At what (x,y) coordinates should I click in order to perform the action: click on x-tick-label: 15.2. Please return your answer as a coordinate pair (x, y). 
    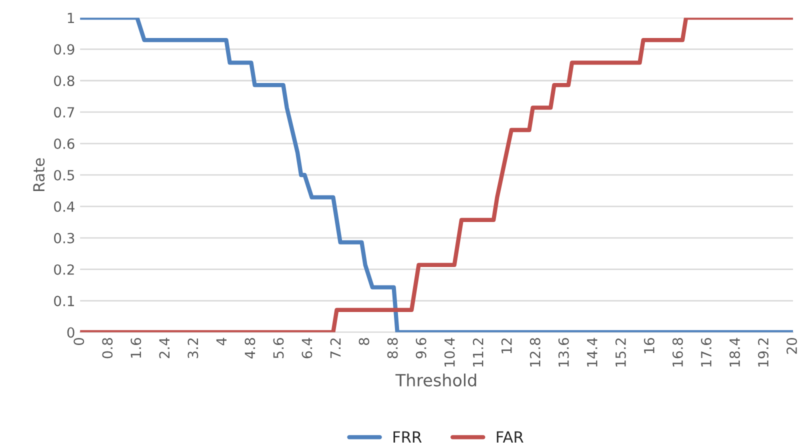
    Looking at the image, I should click on (620, 352).